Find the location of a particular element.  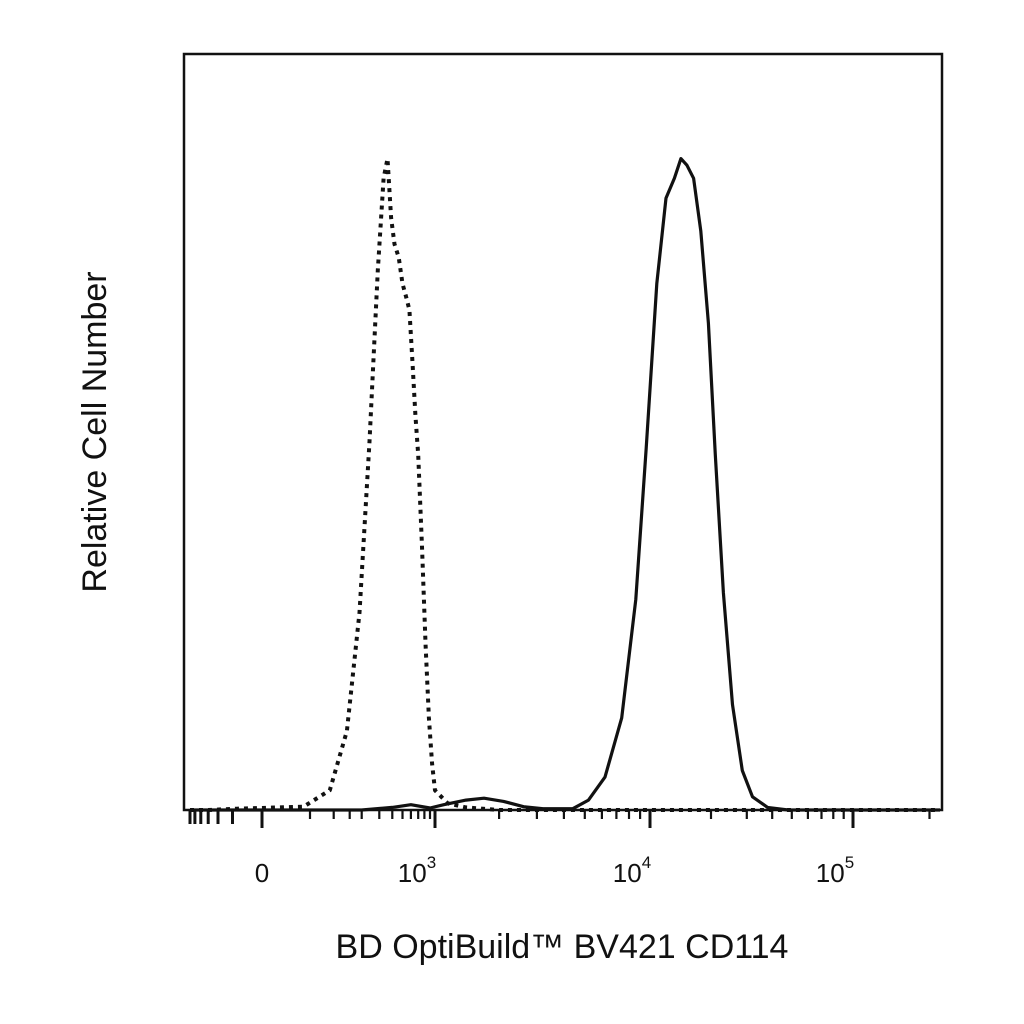

x-tick-label: 10⁵ is located at coordinates (835, 870).